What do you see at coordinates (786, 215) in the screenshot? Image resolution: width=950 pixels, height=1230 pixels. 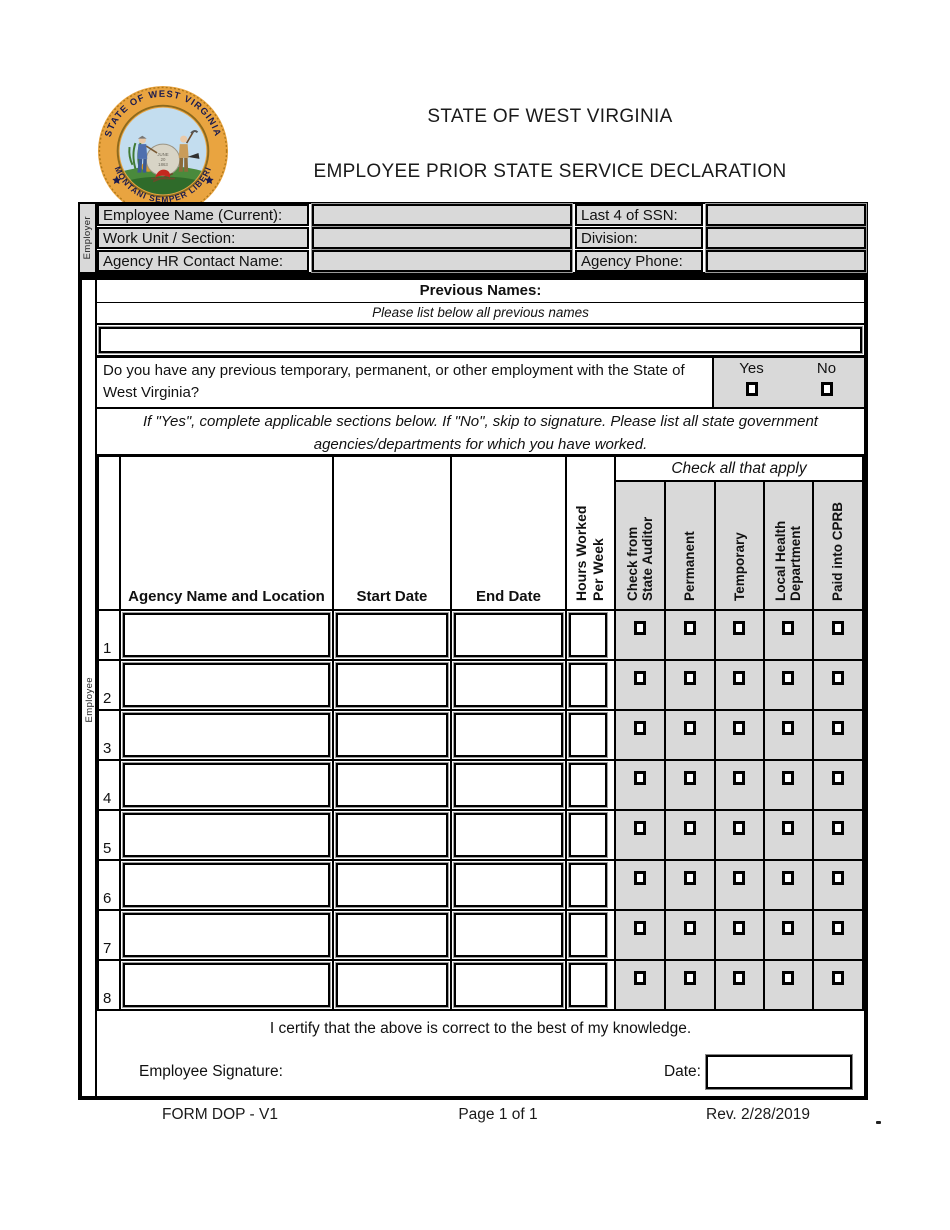 I see `ssn-field` at bounding box center [786, 215].